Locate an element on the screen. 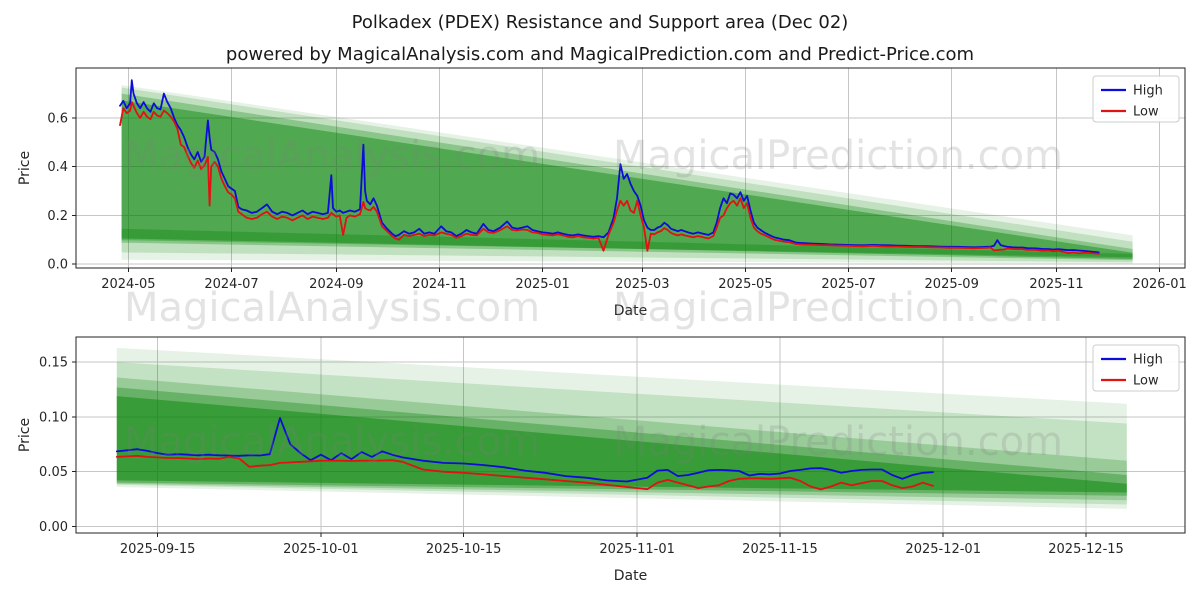  x-tick-label: 2025-09 is located at coordinates (952, 284).